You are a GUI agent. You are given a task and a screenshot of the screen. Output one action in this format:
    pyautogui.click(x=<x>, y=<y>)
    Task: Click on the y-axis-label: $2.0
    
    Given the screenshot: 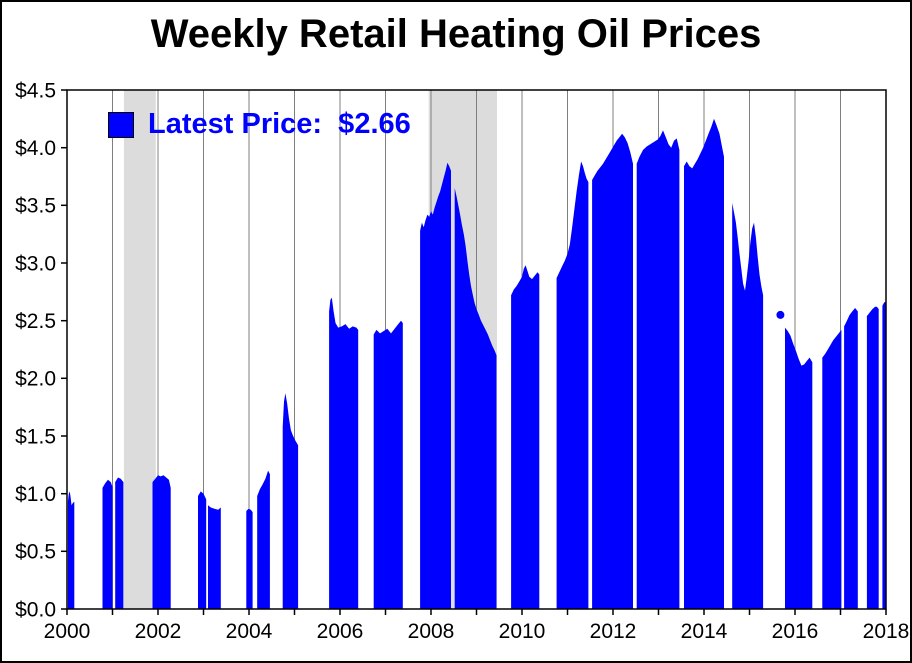 What is the action you would take?
    pyautogui.click(x=35, y=379)
    